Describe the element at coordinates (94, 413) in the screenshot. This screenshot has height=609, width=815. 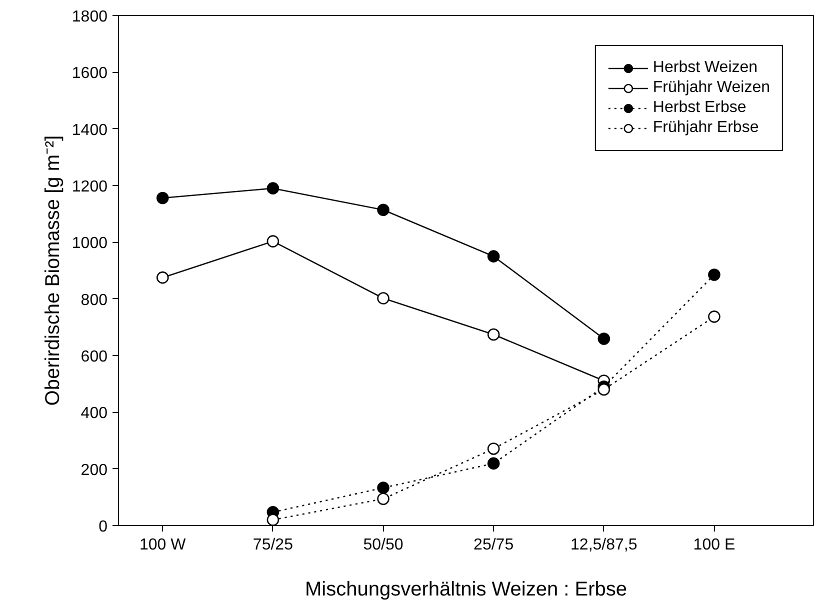
I see `y-tick-label: 400` at that location.